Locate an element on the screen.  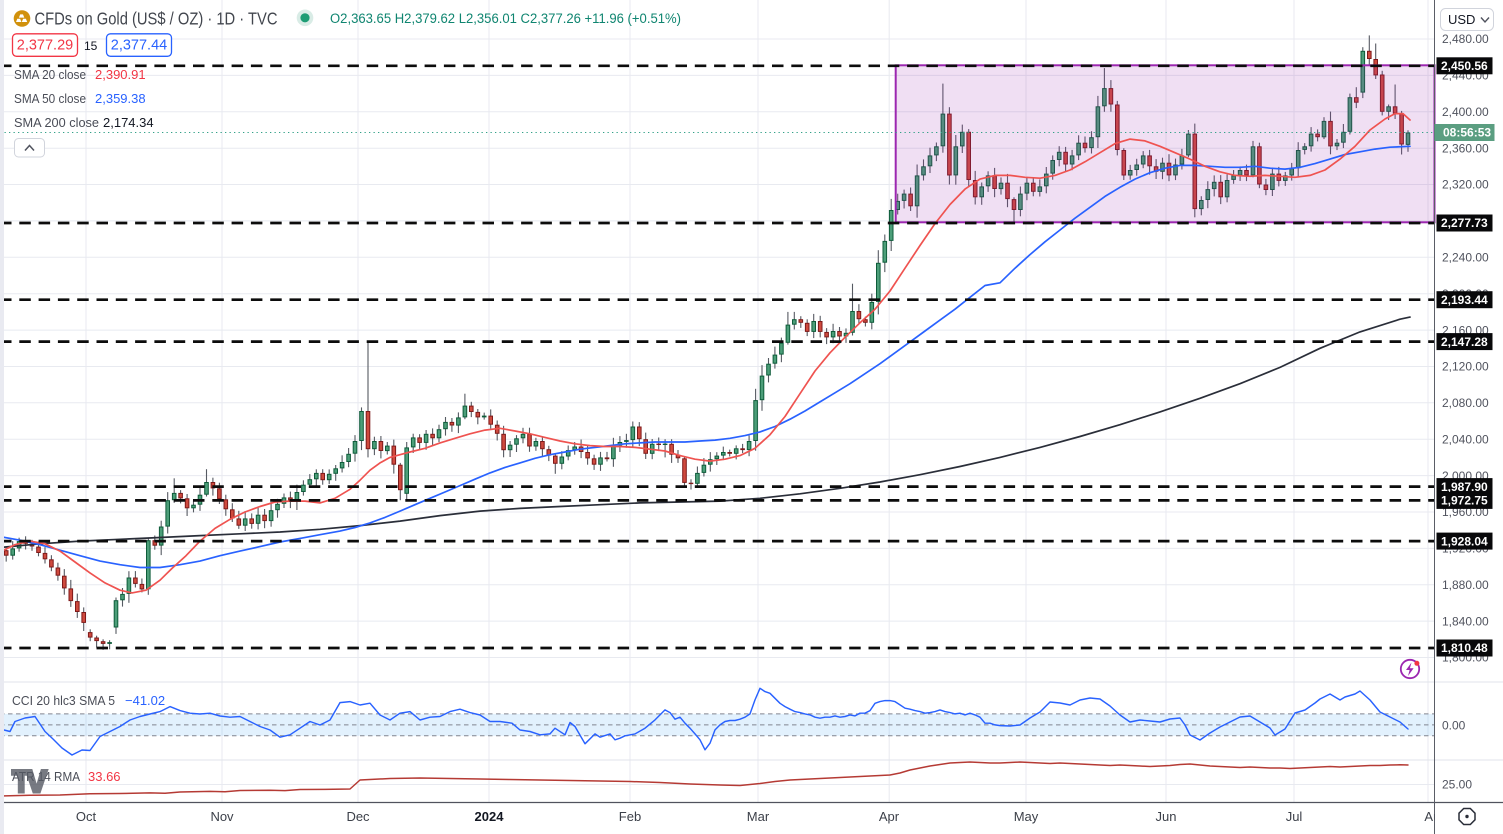
svg-text: 2,240.00 is located at coordinates (1465, 258).